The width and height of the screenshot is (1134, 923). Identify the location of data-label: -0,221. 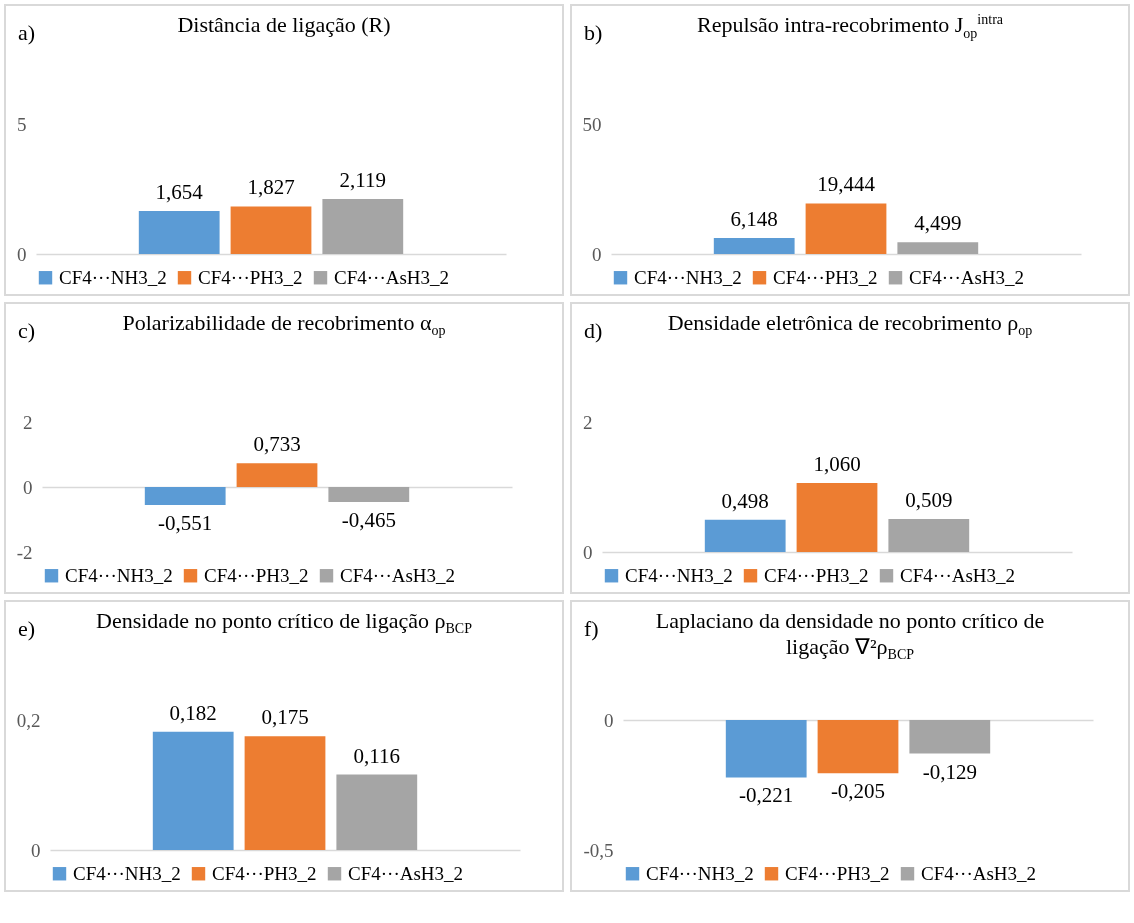
(766, 795).